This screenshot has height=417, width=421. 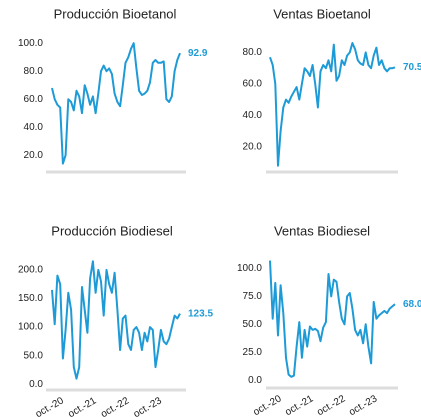 I want to click on y-tick-label: 150.0, so click(x=30, y=298).